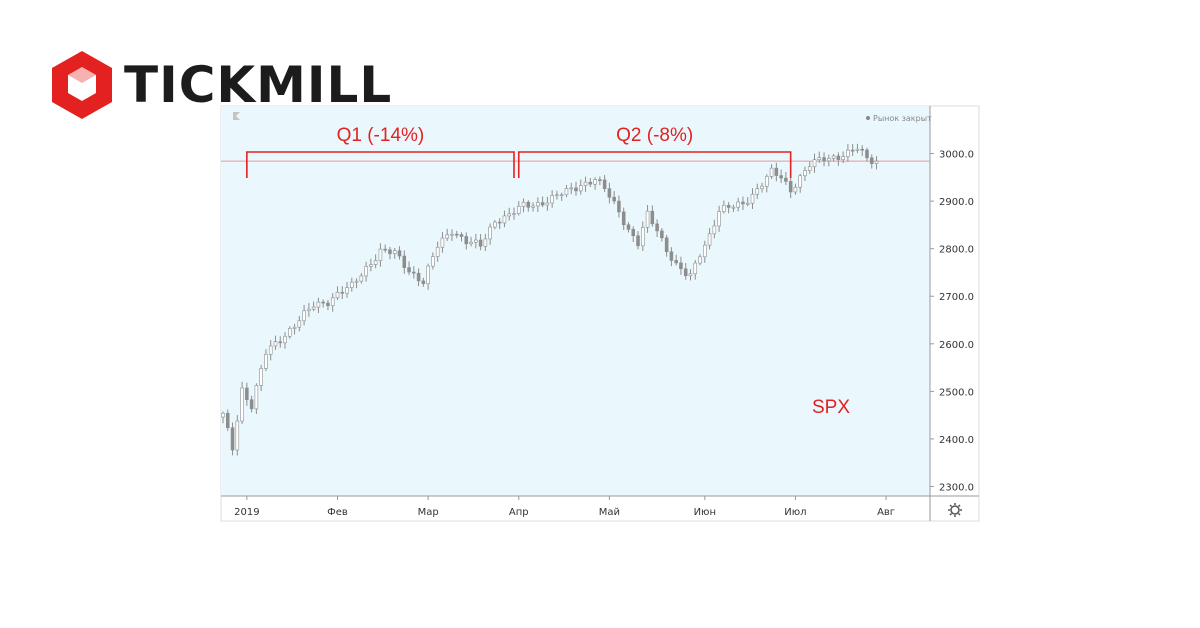 This screenshot has height=628, width=1200. What do you see at coordinates (956, 250) in the screenshot?
I see `price-tick-label: 2800.0` at bounding box center [956, 250].